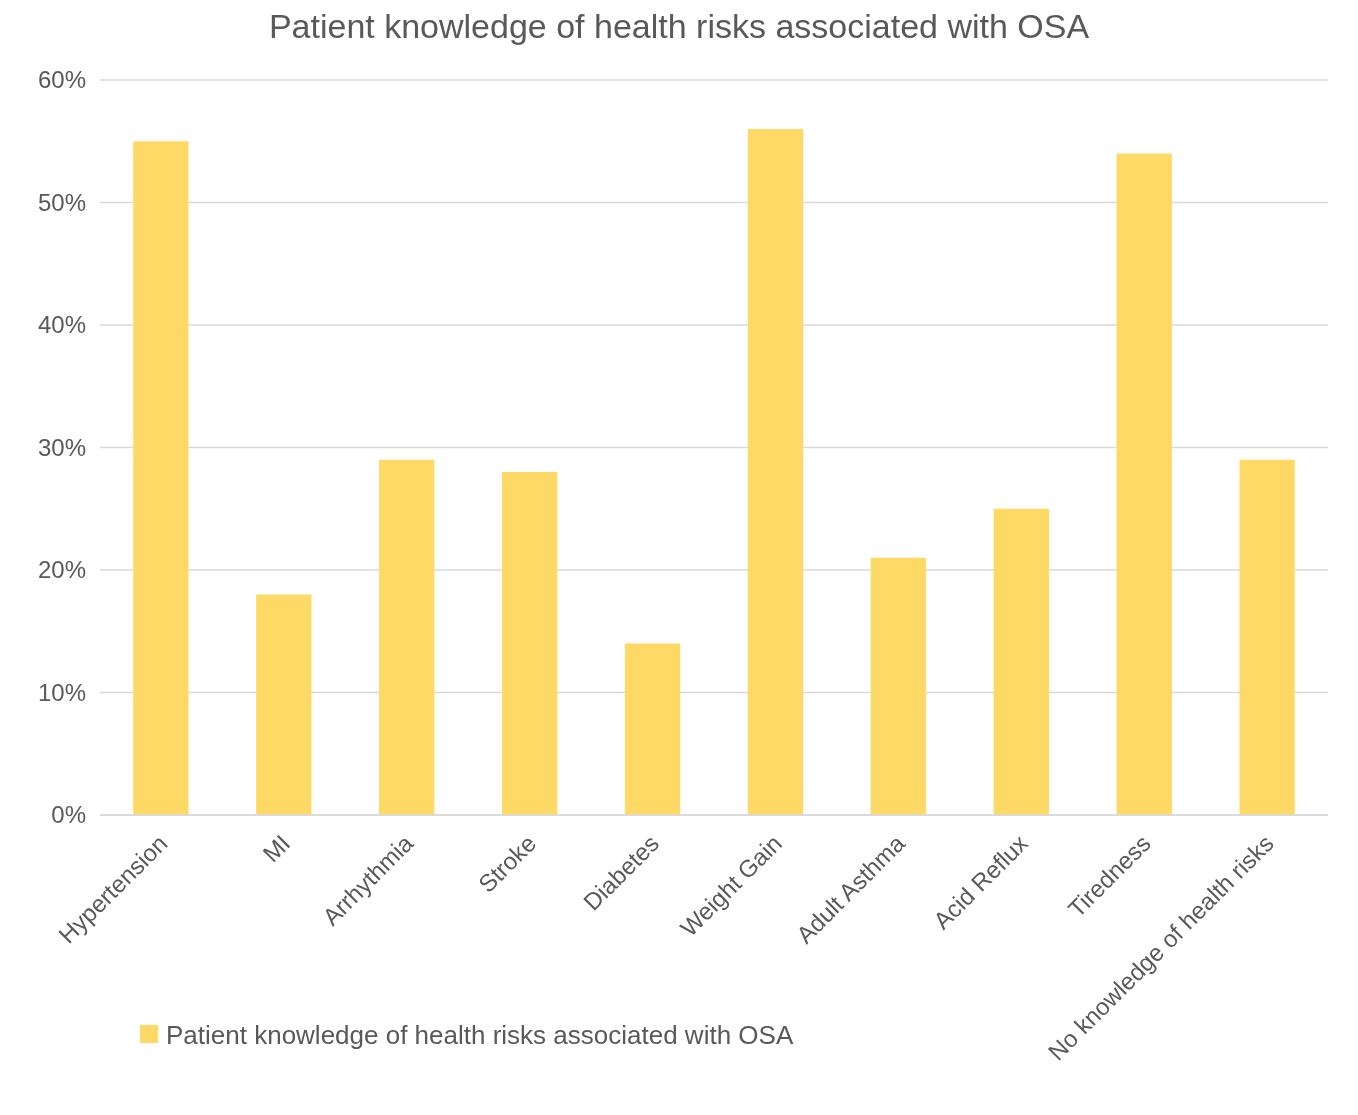 The width and height of the screenshot is (1358, 1115). I want to click on y-tick-label: 40%, so click(61, 325).